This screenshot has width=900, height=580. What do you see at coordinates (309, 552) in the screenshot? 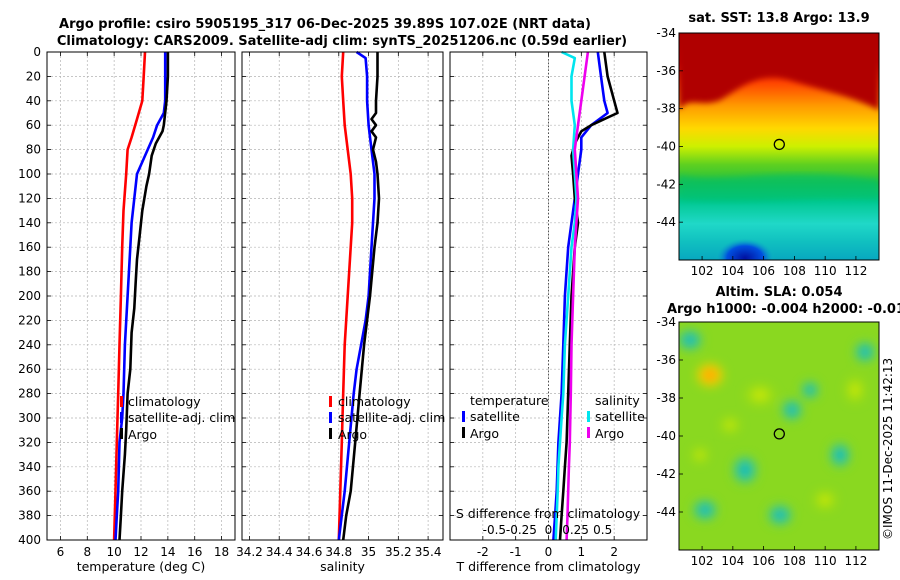
I see `salinity-x-tick-label-2: 34.6` at bounding box center [309, 552].